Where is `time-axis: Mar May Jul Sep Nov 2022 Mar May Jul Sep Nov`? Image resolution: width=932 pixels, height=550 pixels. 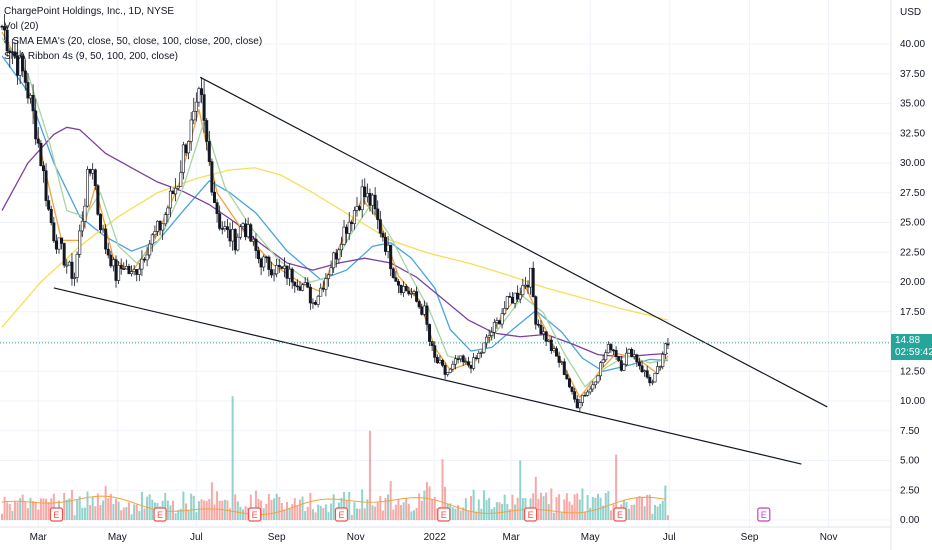 time-axis: Mar May Jul Sep Nov 2022 Mar May Jul Sep Nov is located at coordinates (434, 537).